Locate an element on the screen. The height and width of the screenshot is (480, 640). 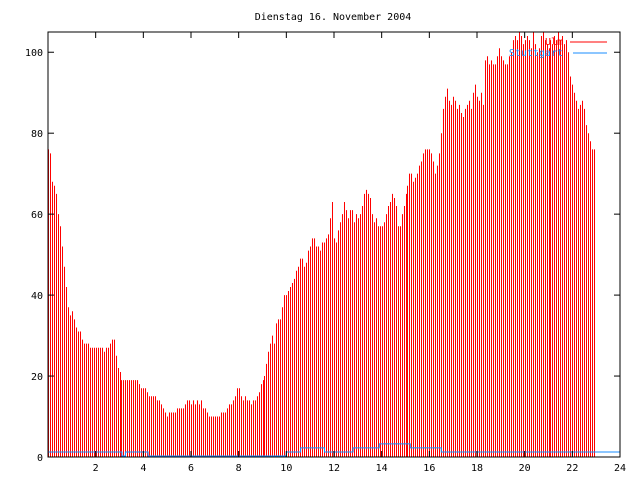
stuttgart-step-line is located at coordinates (334, 450).